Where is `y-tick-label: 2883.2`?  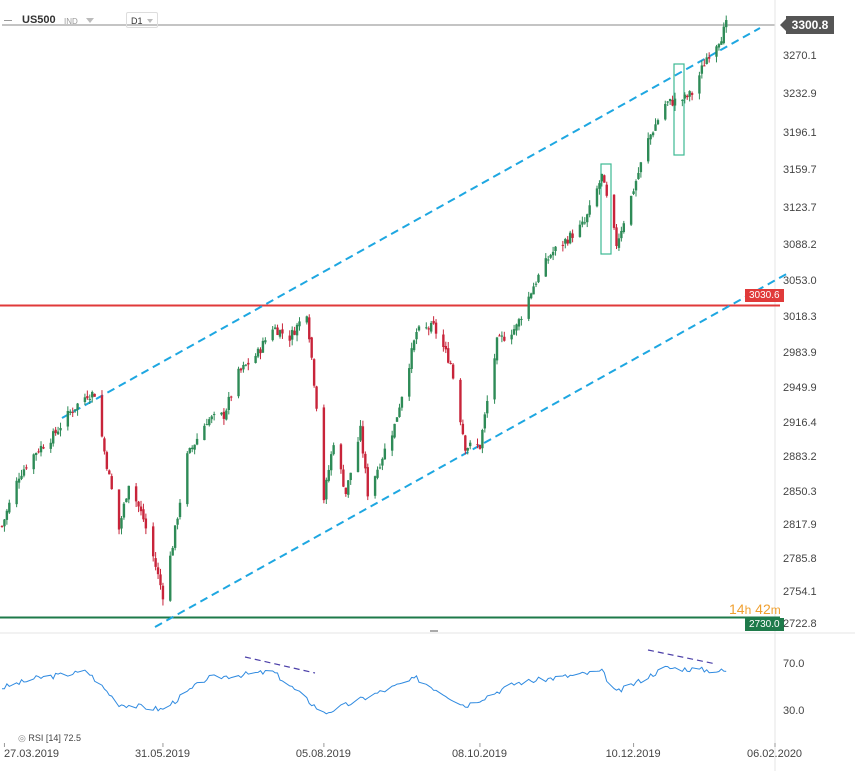
y-tick-label: 2883.2 is located at coordinates (800, 457).